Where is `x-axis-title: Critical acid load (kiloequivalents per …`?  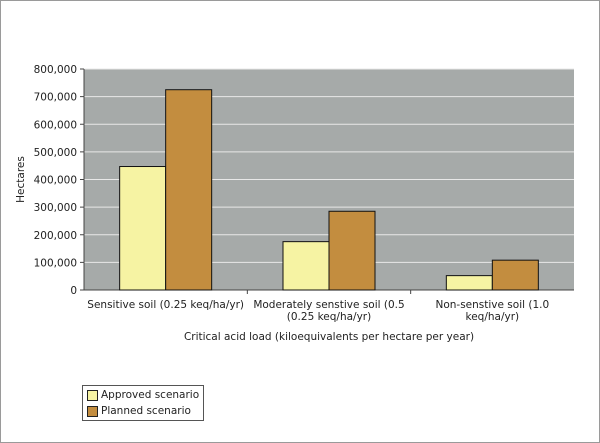 x-axis-title: Critical acid load (kiloequivalents per … is located at coordinates (329, 337).